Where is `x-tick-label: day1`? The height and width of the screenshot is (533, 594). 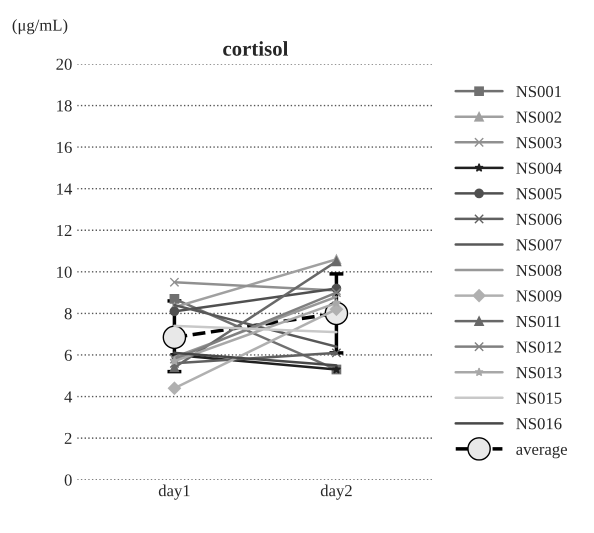
x-tick-label: day1 is located at coordinates (174, 492).